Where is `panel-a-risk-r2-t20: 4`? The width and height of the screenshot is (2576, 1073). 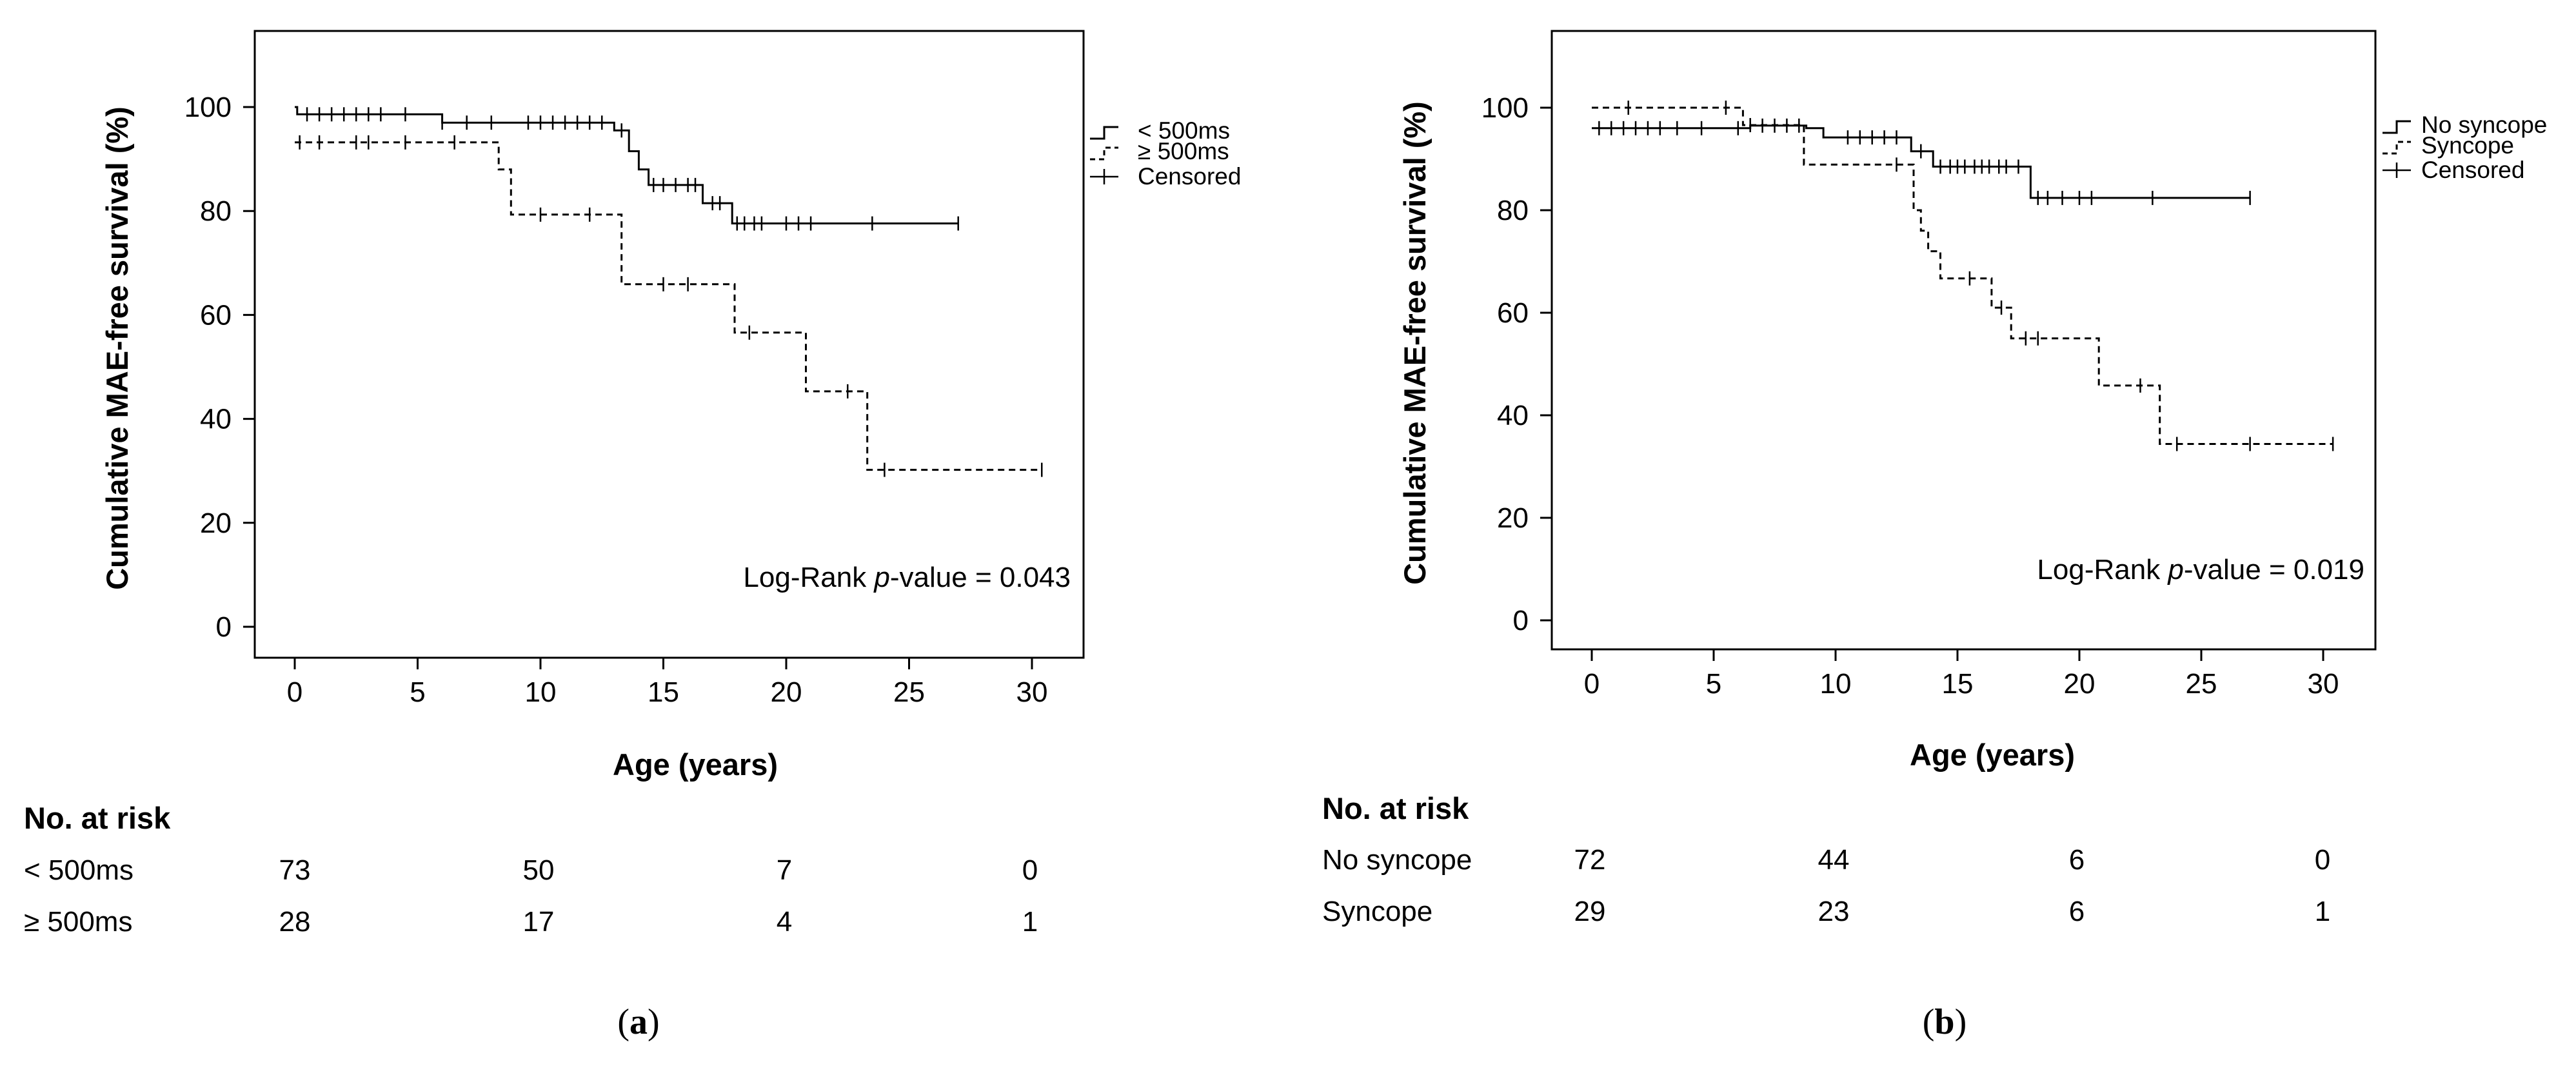 panel-a-risk-r2-t20: 4 is located at coordinates (785, 922).